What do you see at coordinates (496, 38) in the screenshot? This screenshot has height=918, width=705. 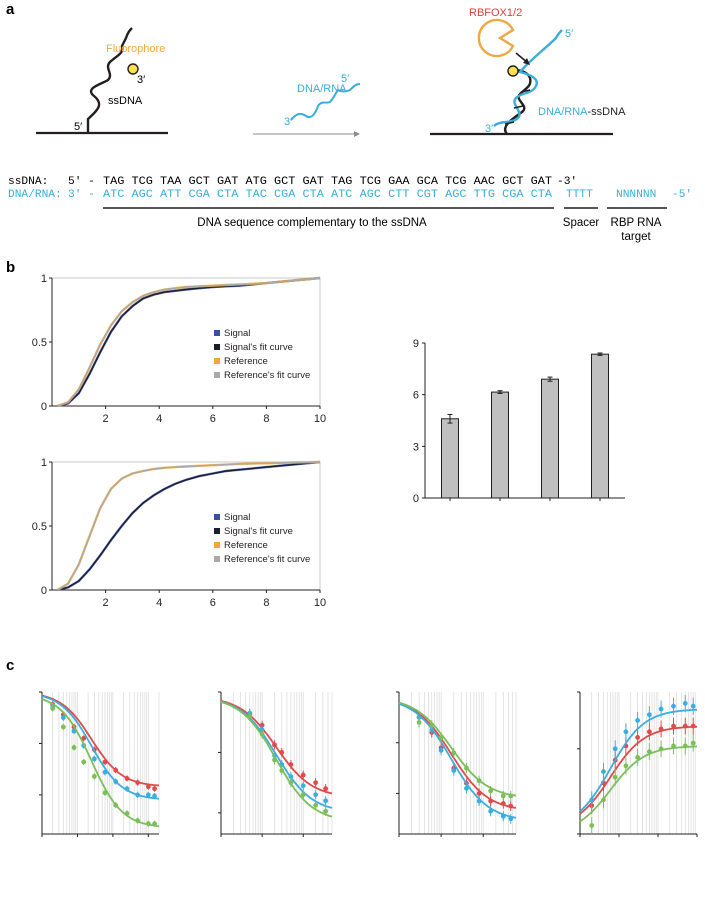 I see `rbfox-protein-icon` at bounding box center [496, 38].